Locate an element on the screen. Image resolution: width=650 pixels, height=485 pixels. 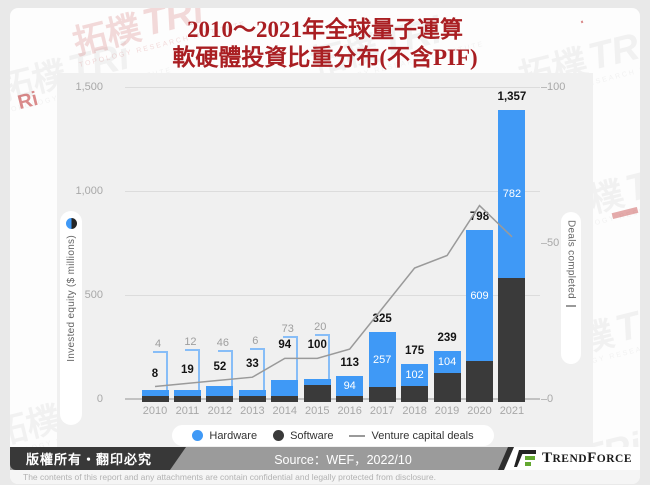
bar-total-label: 19 is located at coordinates (187, 370).